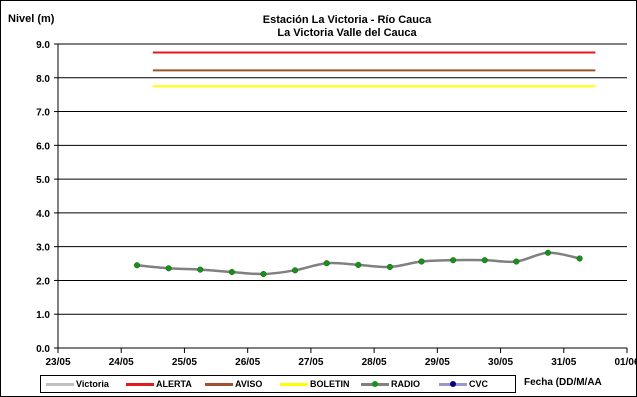 The image size is (637, 397). Describe the element at coordinates (57, 362) in the screenshot. I see `x-tick-label: 23/05` at that location.